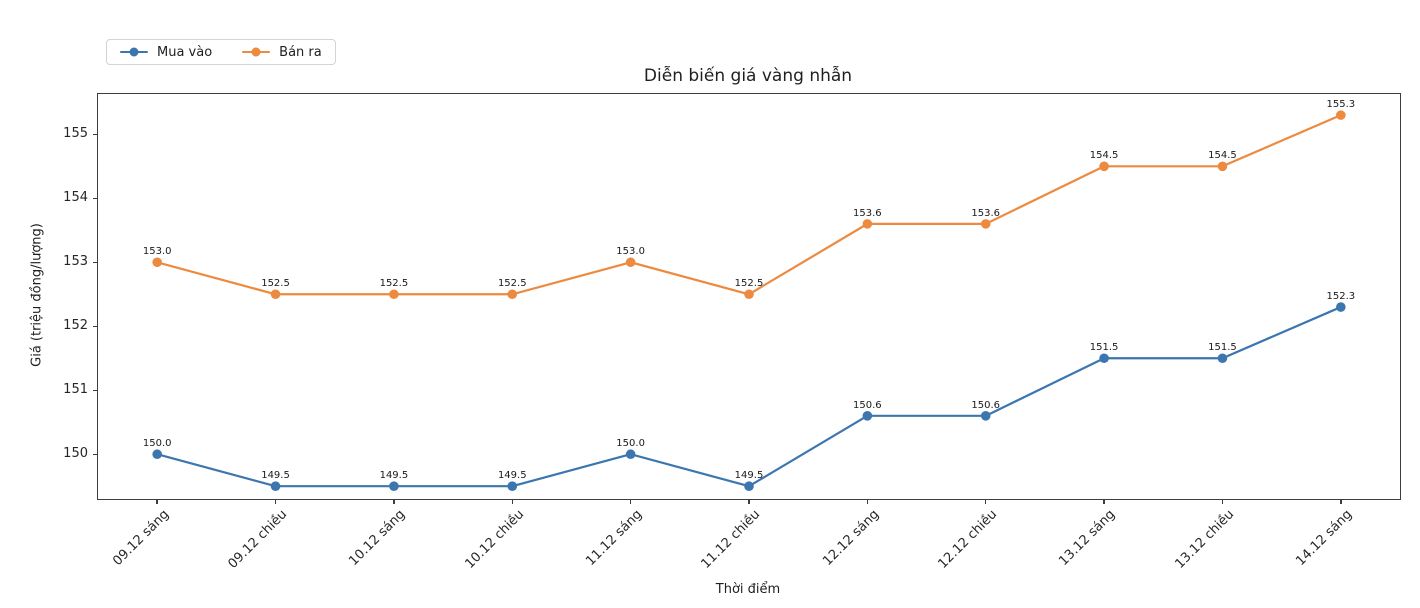 This screenshot has width=1420, height=608. Describe the element at coordinates (300, 52) in the screenshot. I see `legend-item-label: Bán ra` at that location.